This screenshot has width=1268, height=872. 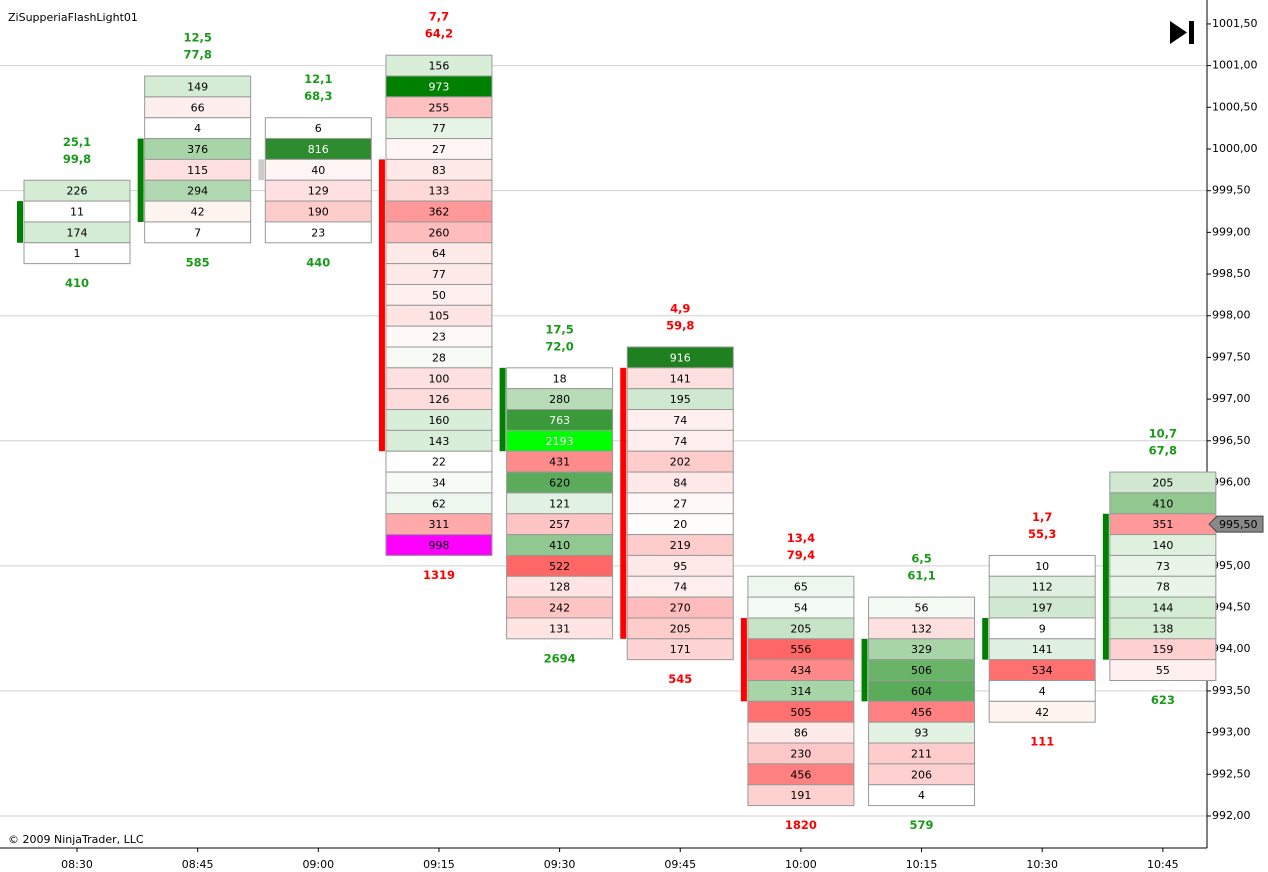 What do you see at coordinates (439, 575) in the screenshot?
I see `total-label: 1319` at bounding box center [439, 575].